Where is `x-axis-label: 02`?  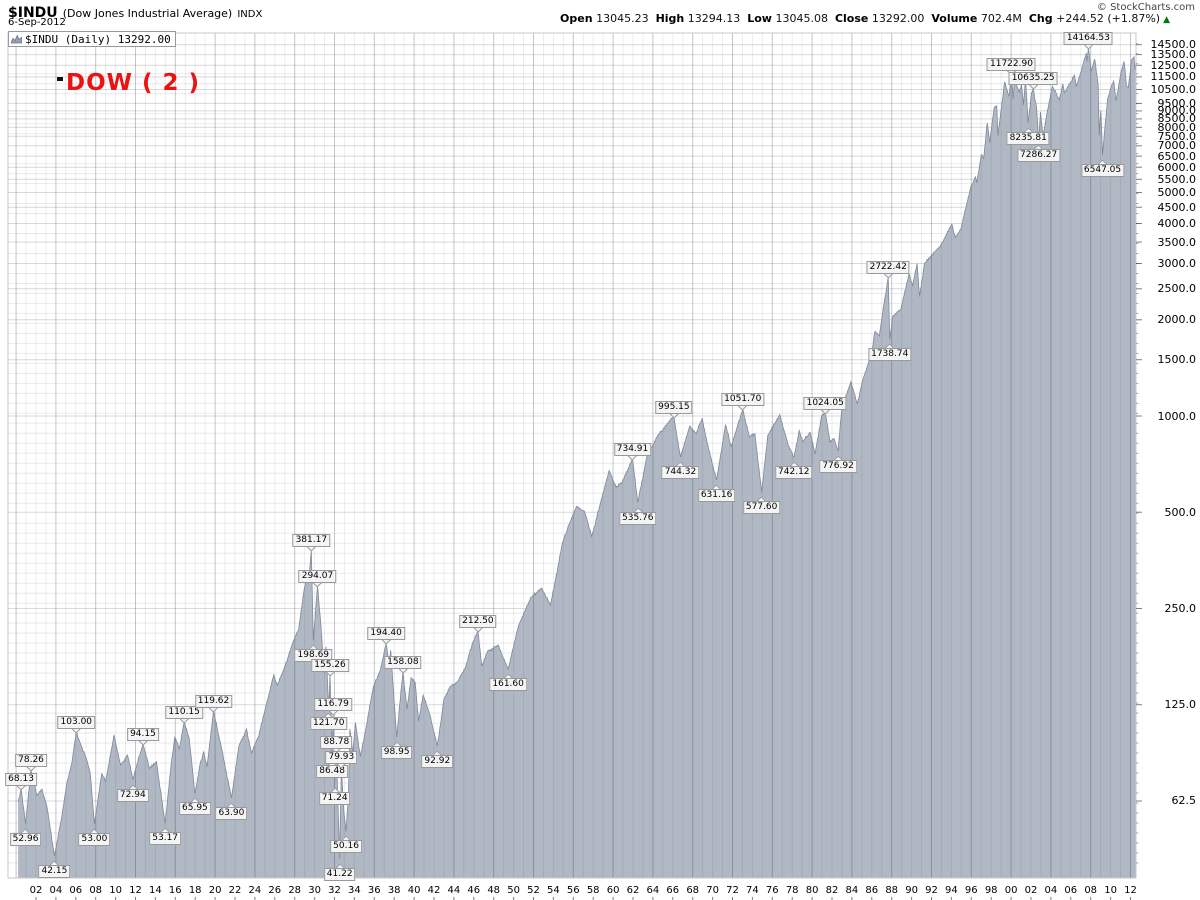 x-axis-label: 02 is located at coordinates (36, 890).